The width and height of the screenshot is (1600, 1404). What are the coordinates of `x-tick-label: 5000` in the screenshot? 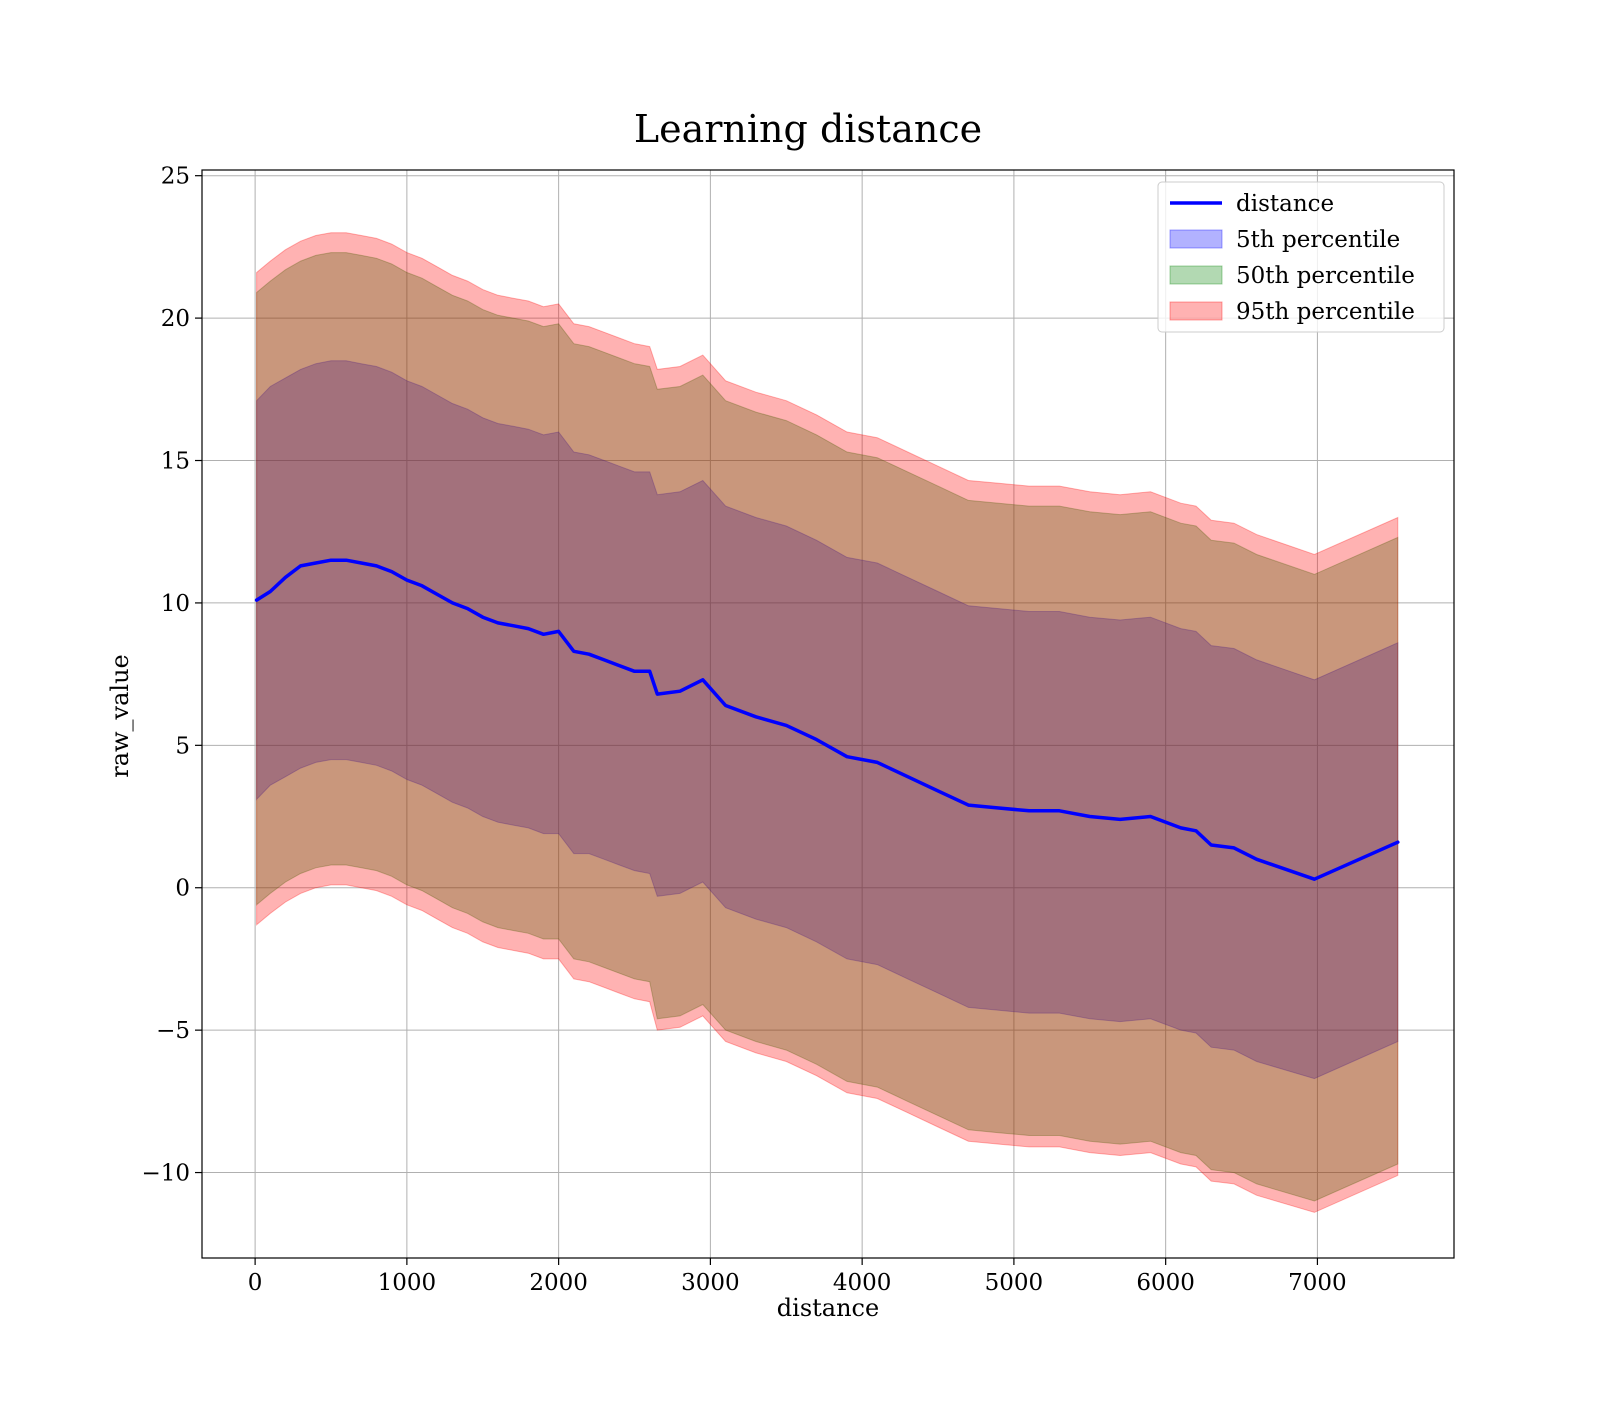 It's located at (1014, 1283).